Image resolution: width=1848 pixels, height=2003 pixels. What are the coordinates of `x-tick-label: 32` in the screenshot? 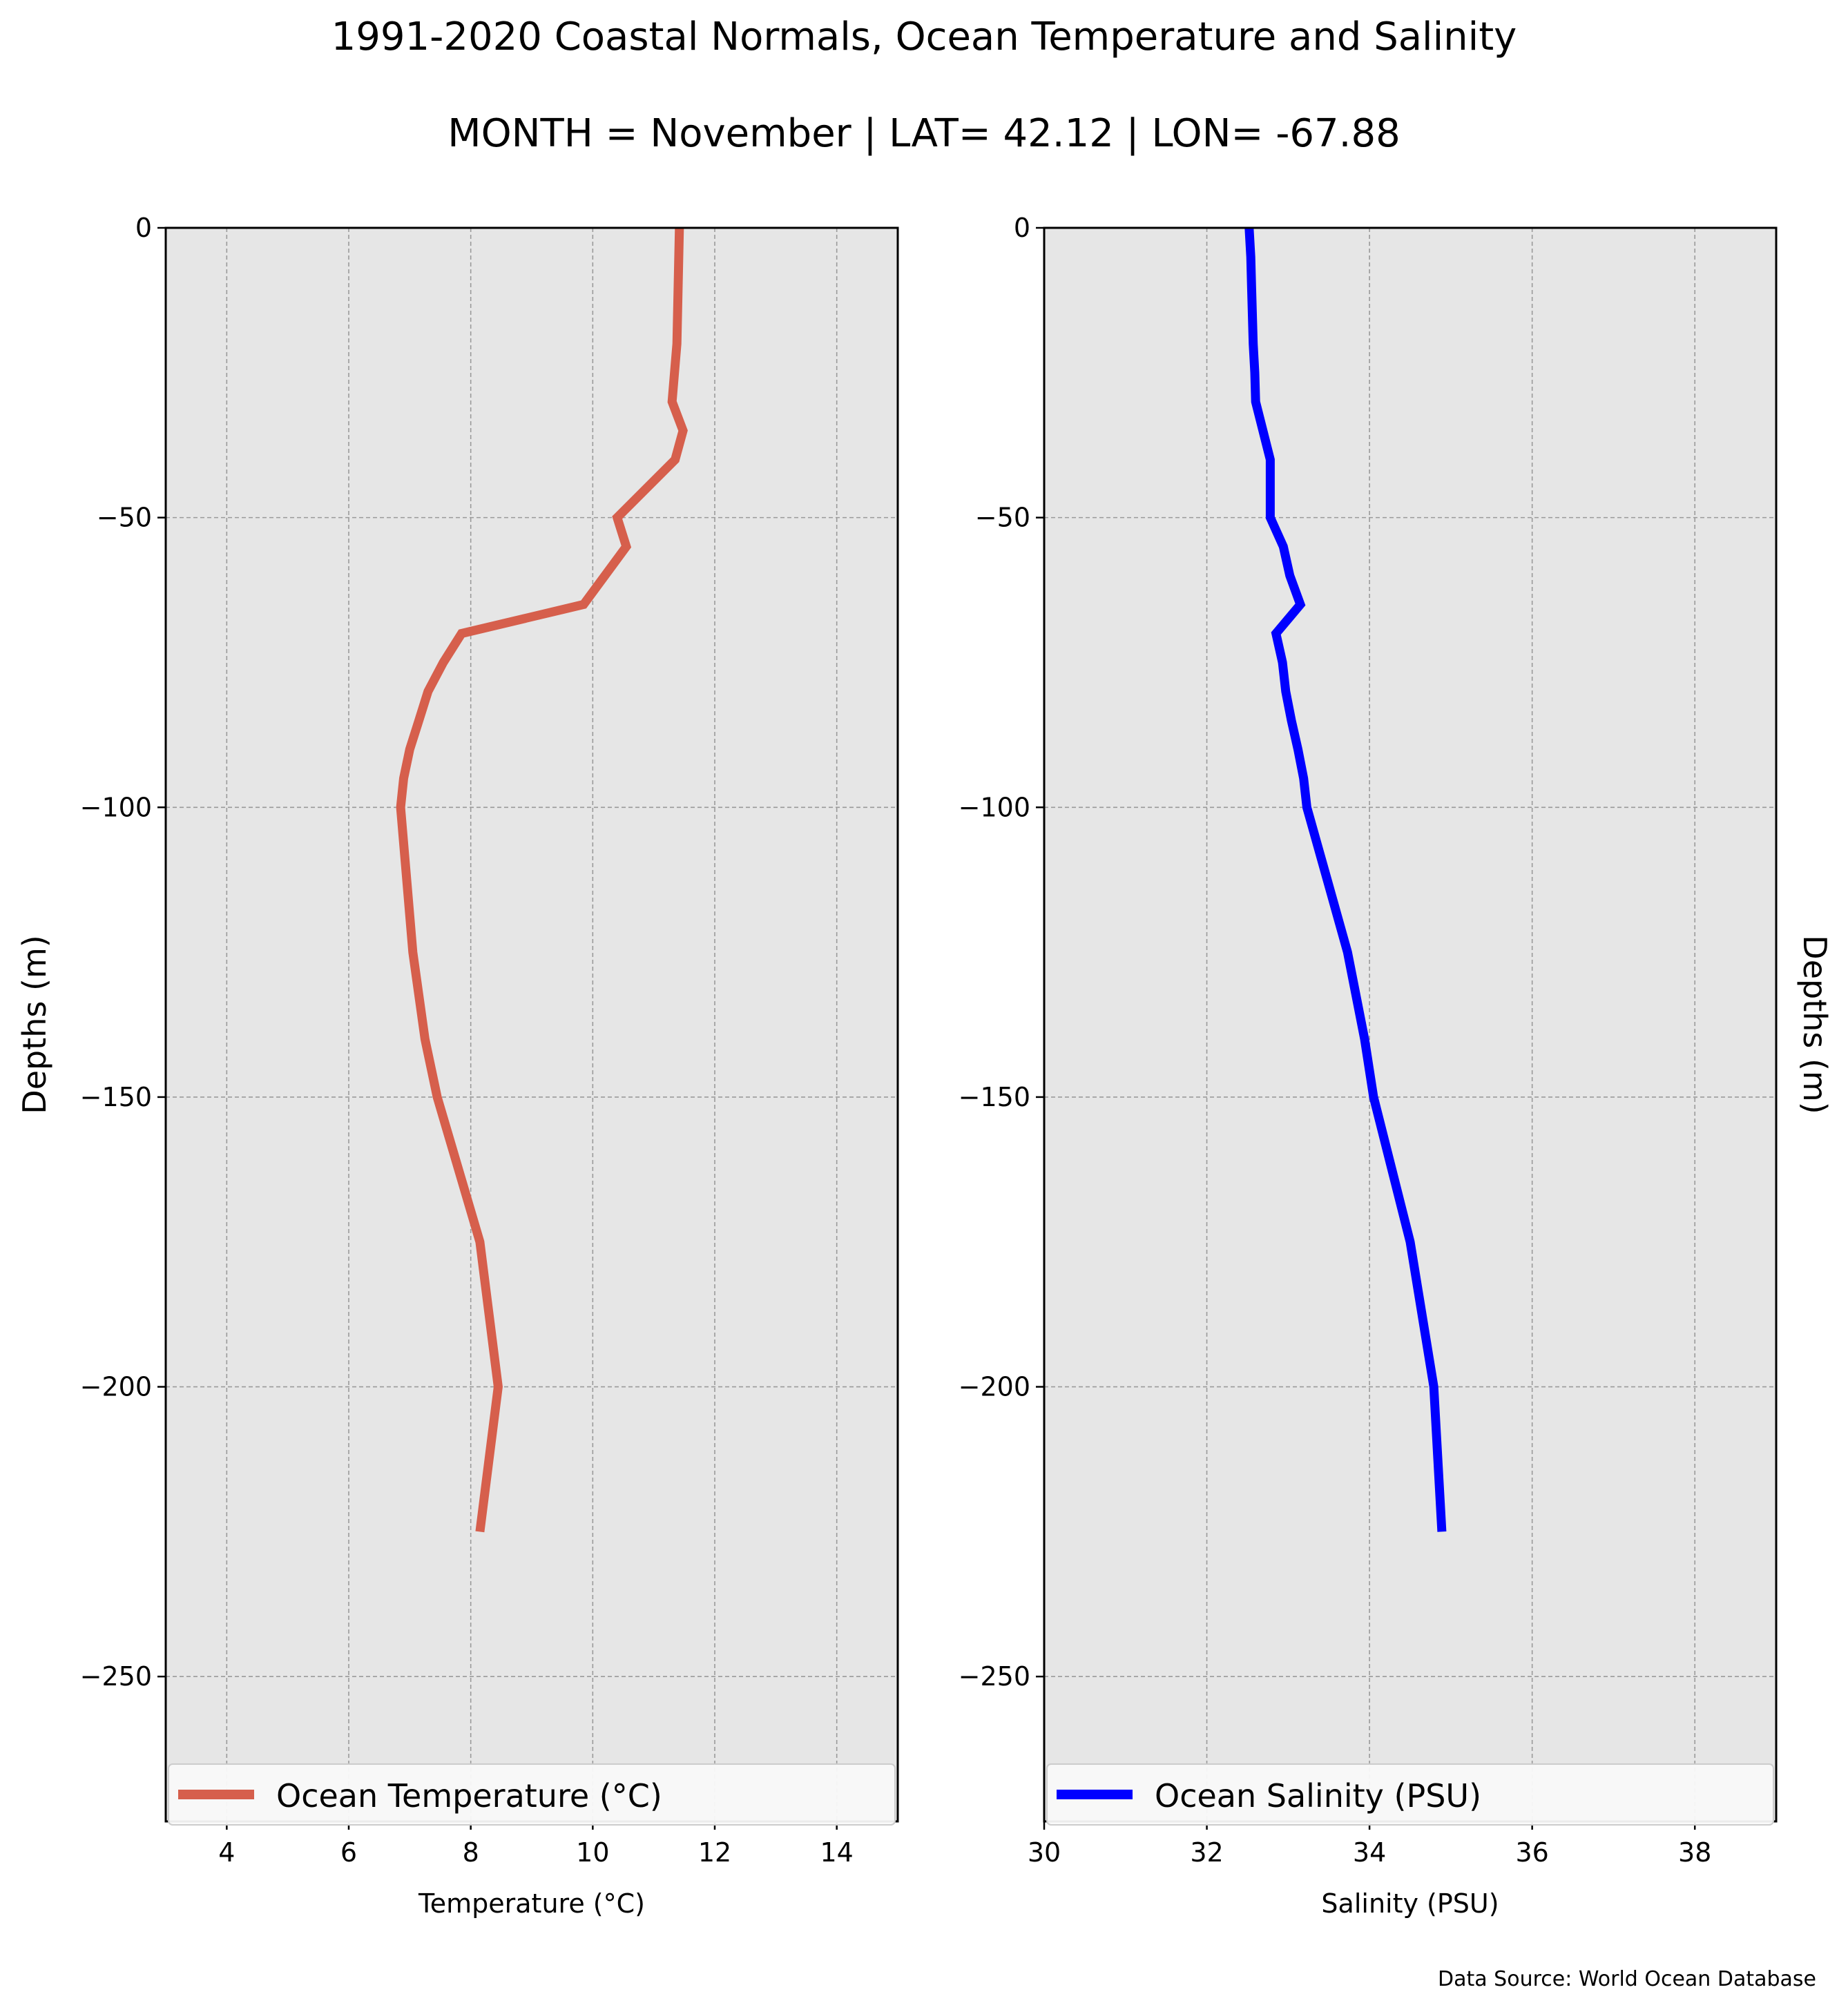 It's located at (1206, 1853).